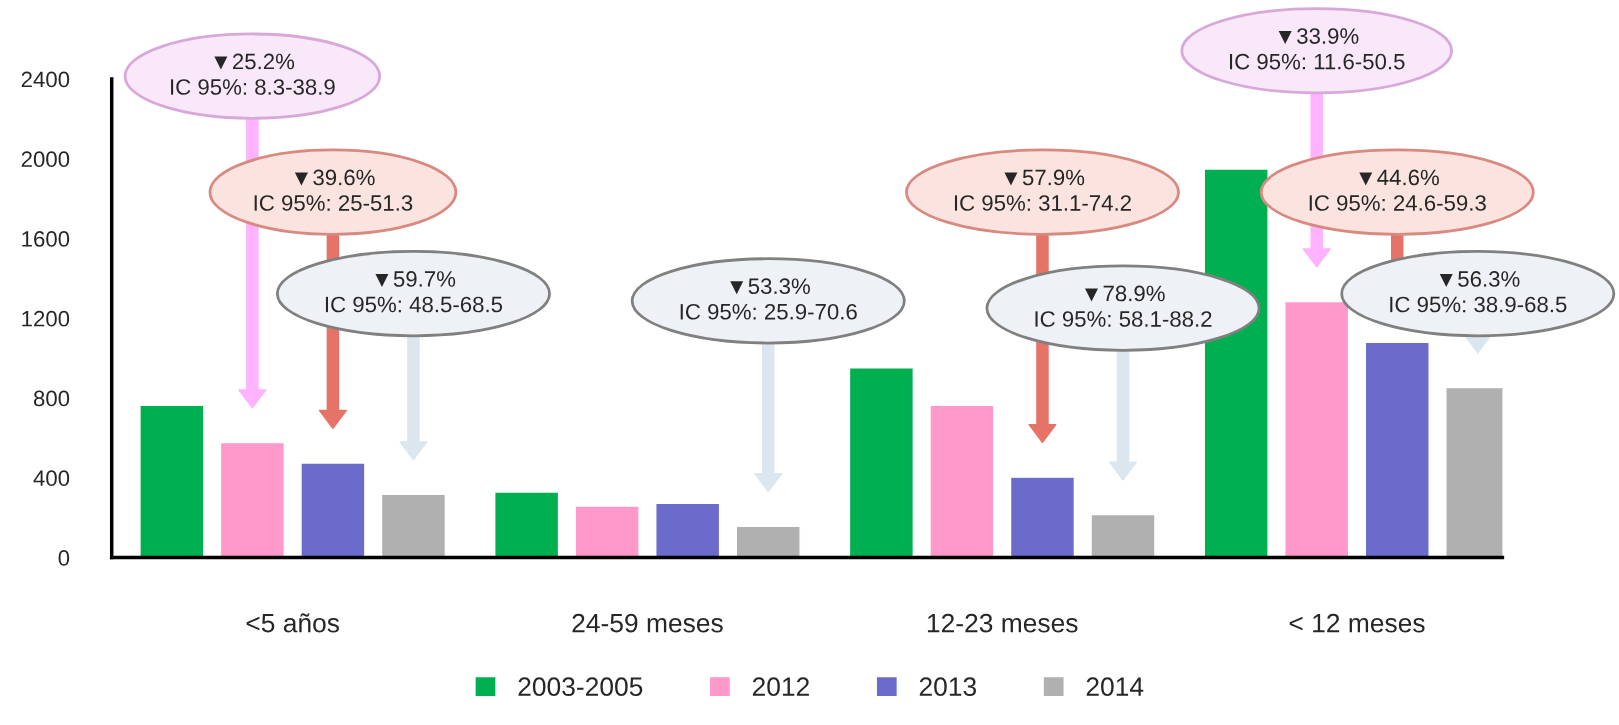 The width and height of the screenshot is (1619, 725). Describe the element at coordinates (46, 239) in the screenshot. I see `y-tick-label: 1600` at that location.